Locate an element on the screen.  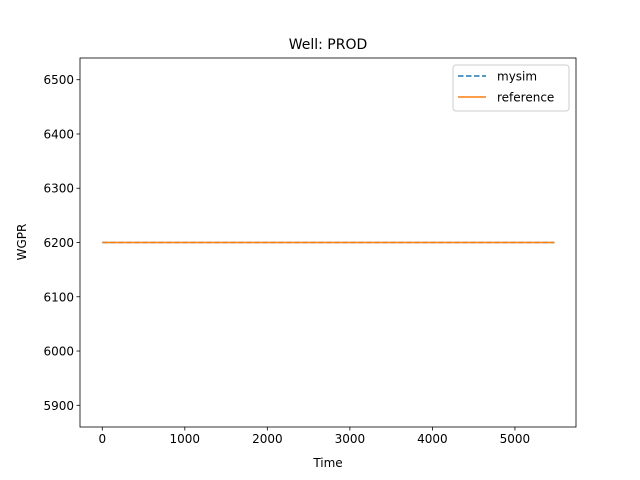
legend: mysim reference is located at coordinates (511, 88).